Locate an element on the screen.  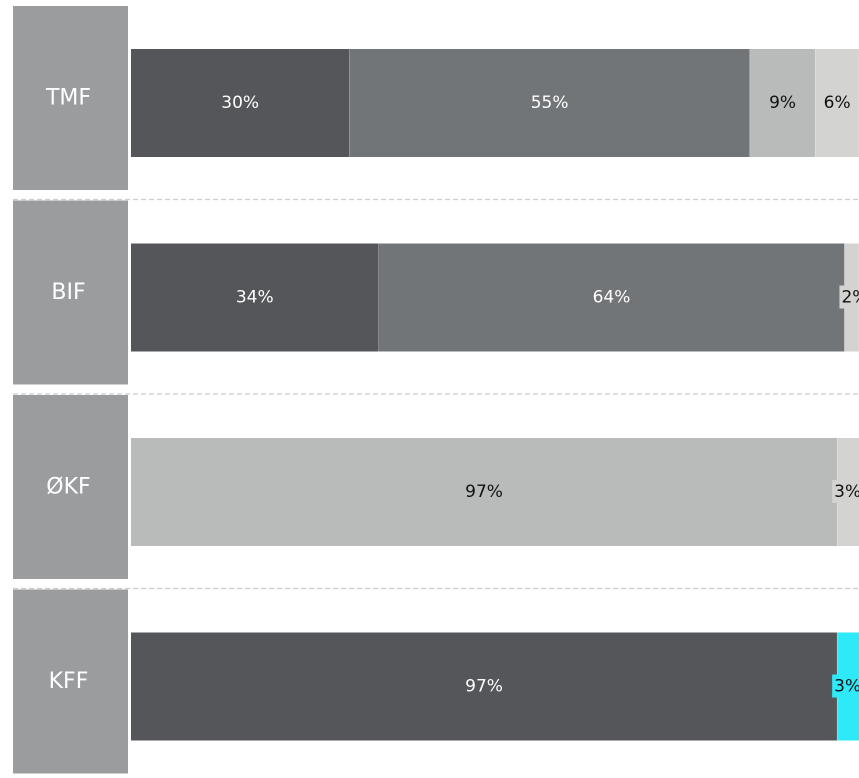
segment-label-bif-2: 64% is located at coordinates (612, 298).